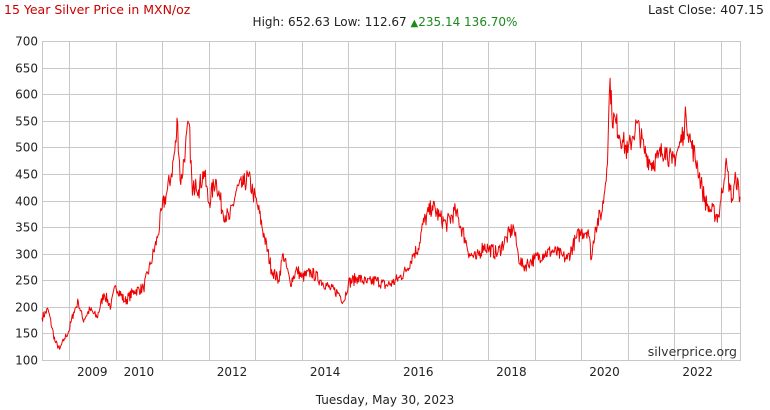  I want to click on high-value: 652.63, so click(309, 22).